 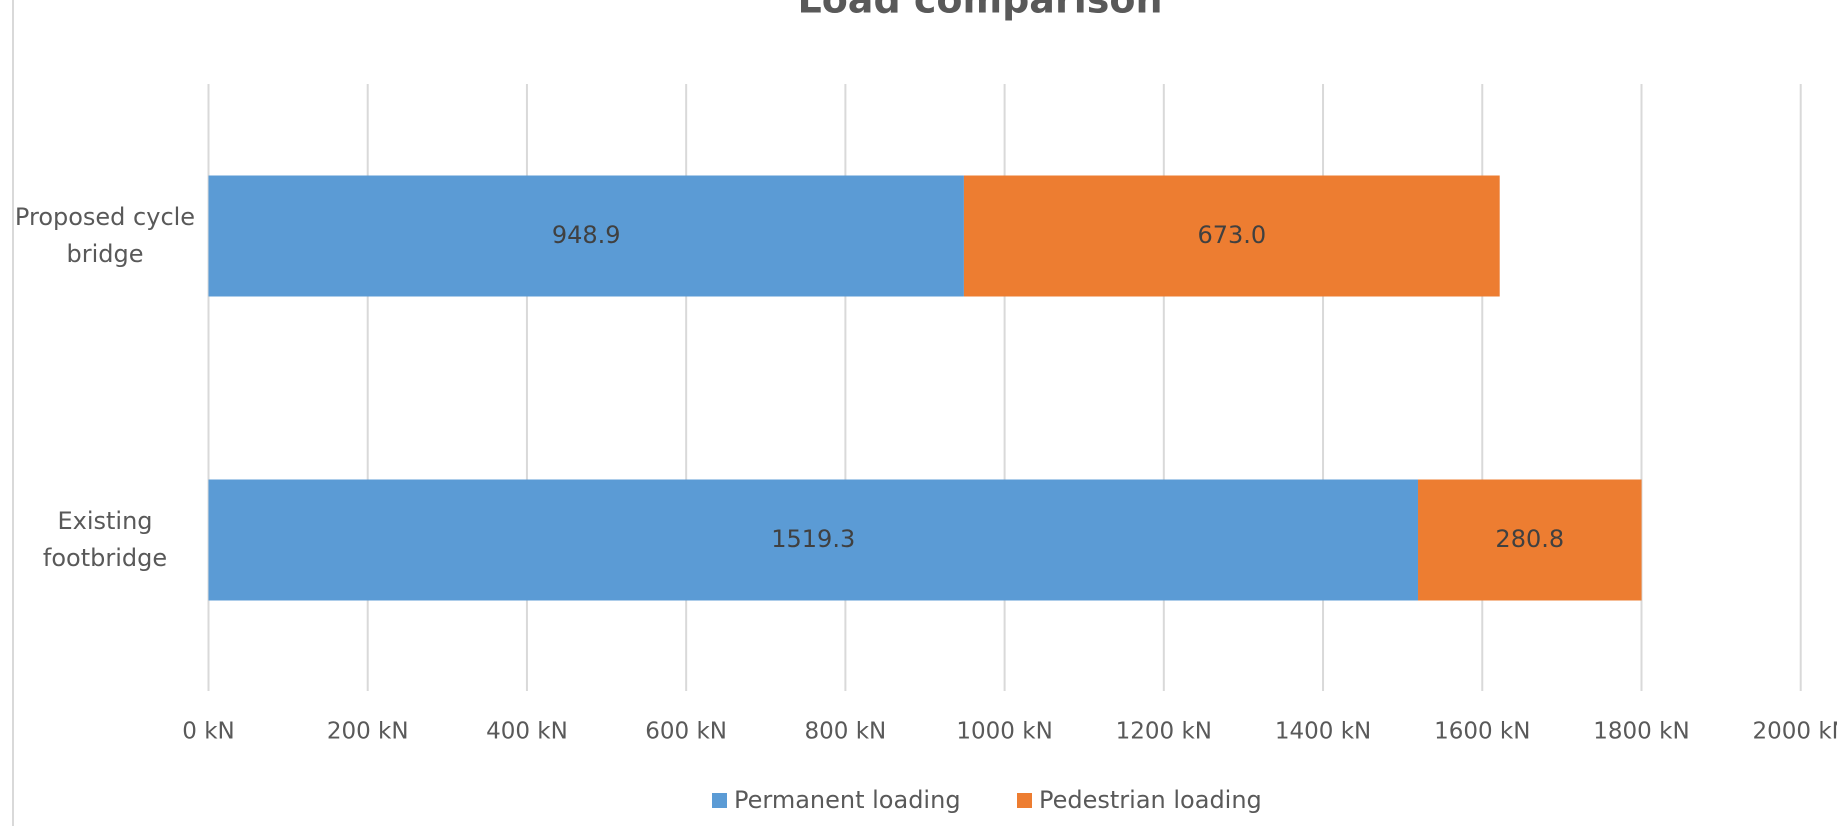 What do you see at coordinates (527, 732) in the screenshot?
I see `x-tick-label: 400 kN` at bounding box center [527, 732].